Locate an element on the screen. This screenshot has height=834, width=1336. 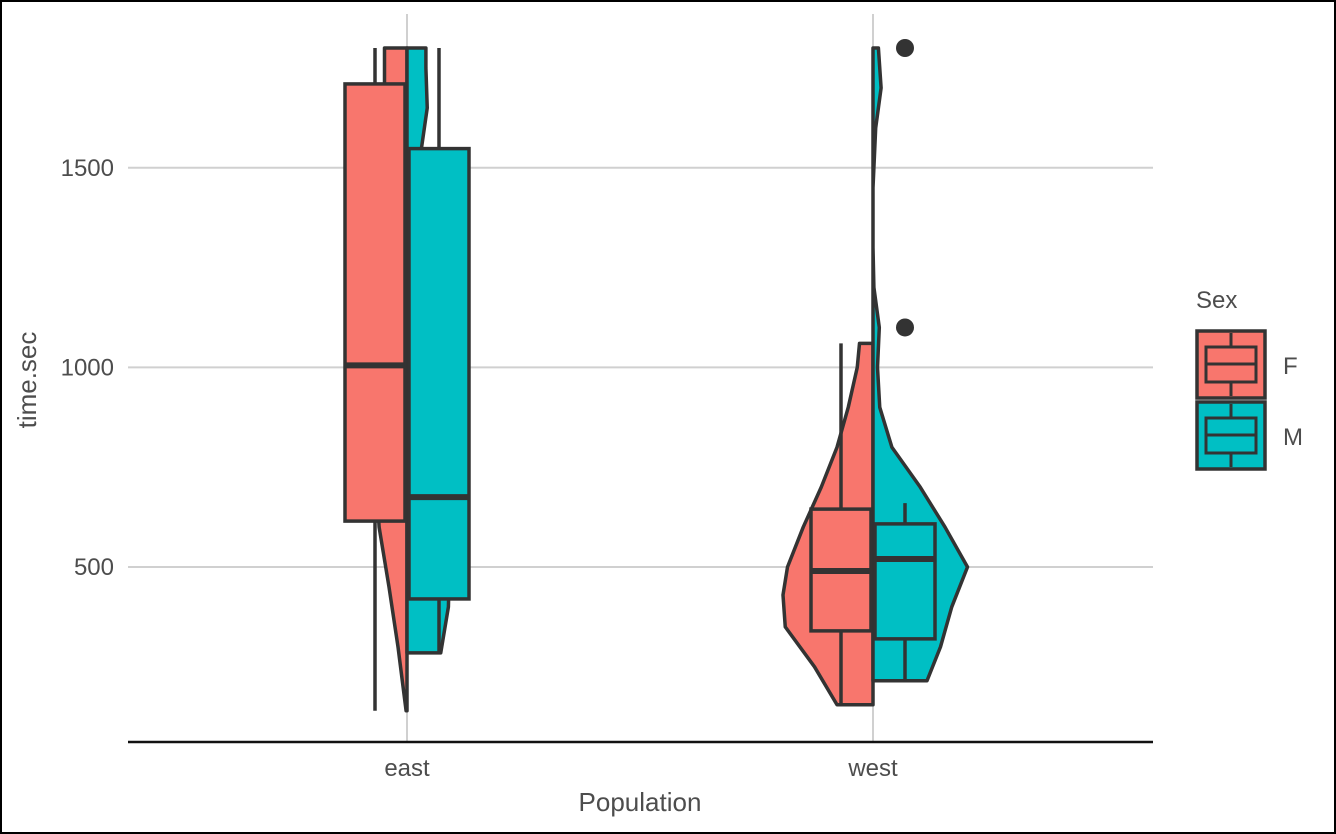
boxplot-F-east is located at coordinates (375, 379).